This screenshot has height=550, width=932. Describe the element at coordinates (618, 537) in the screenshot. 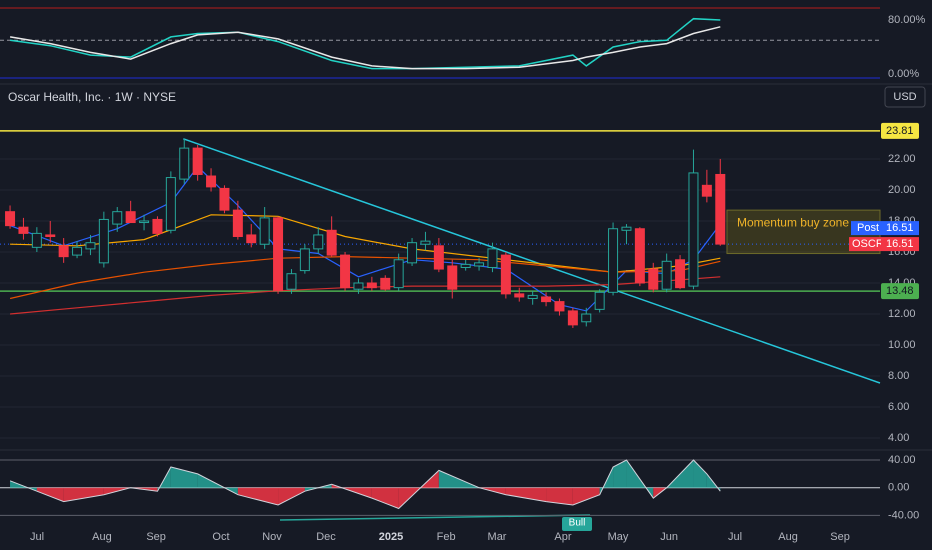

I see `x-tick-label: May` at that location.